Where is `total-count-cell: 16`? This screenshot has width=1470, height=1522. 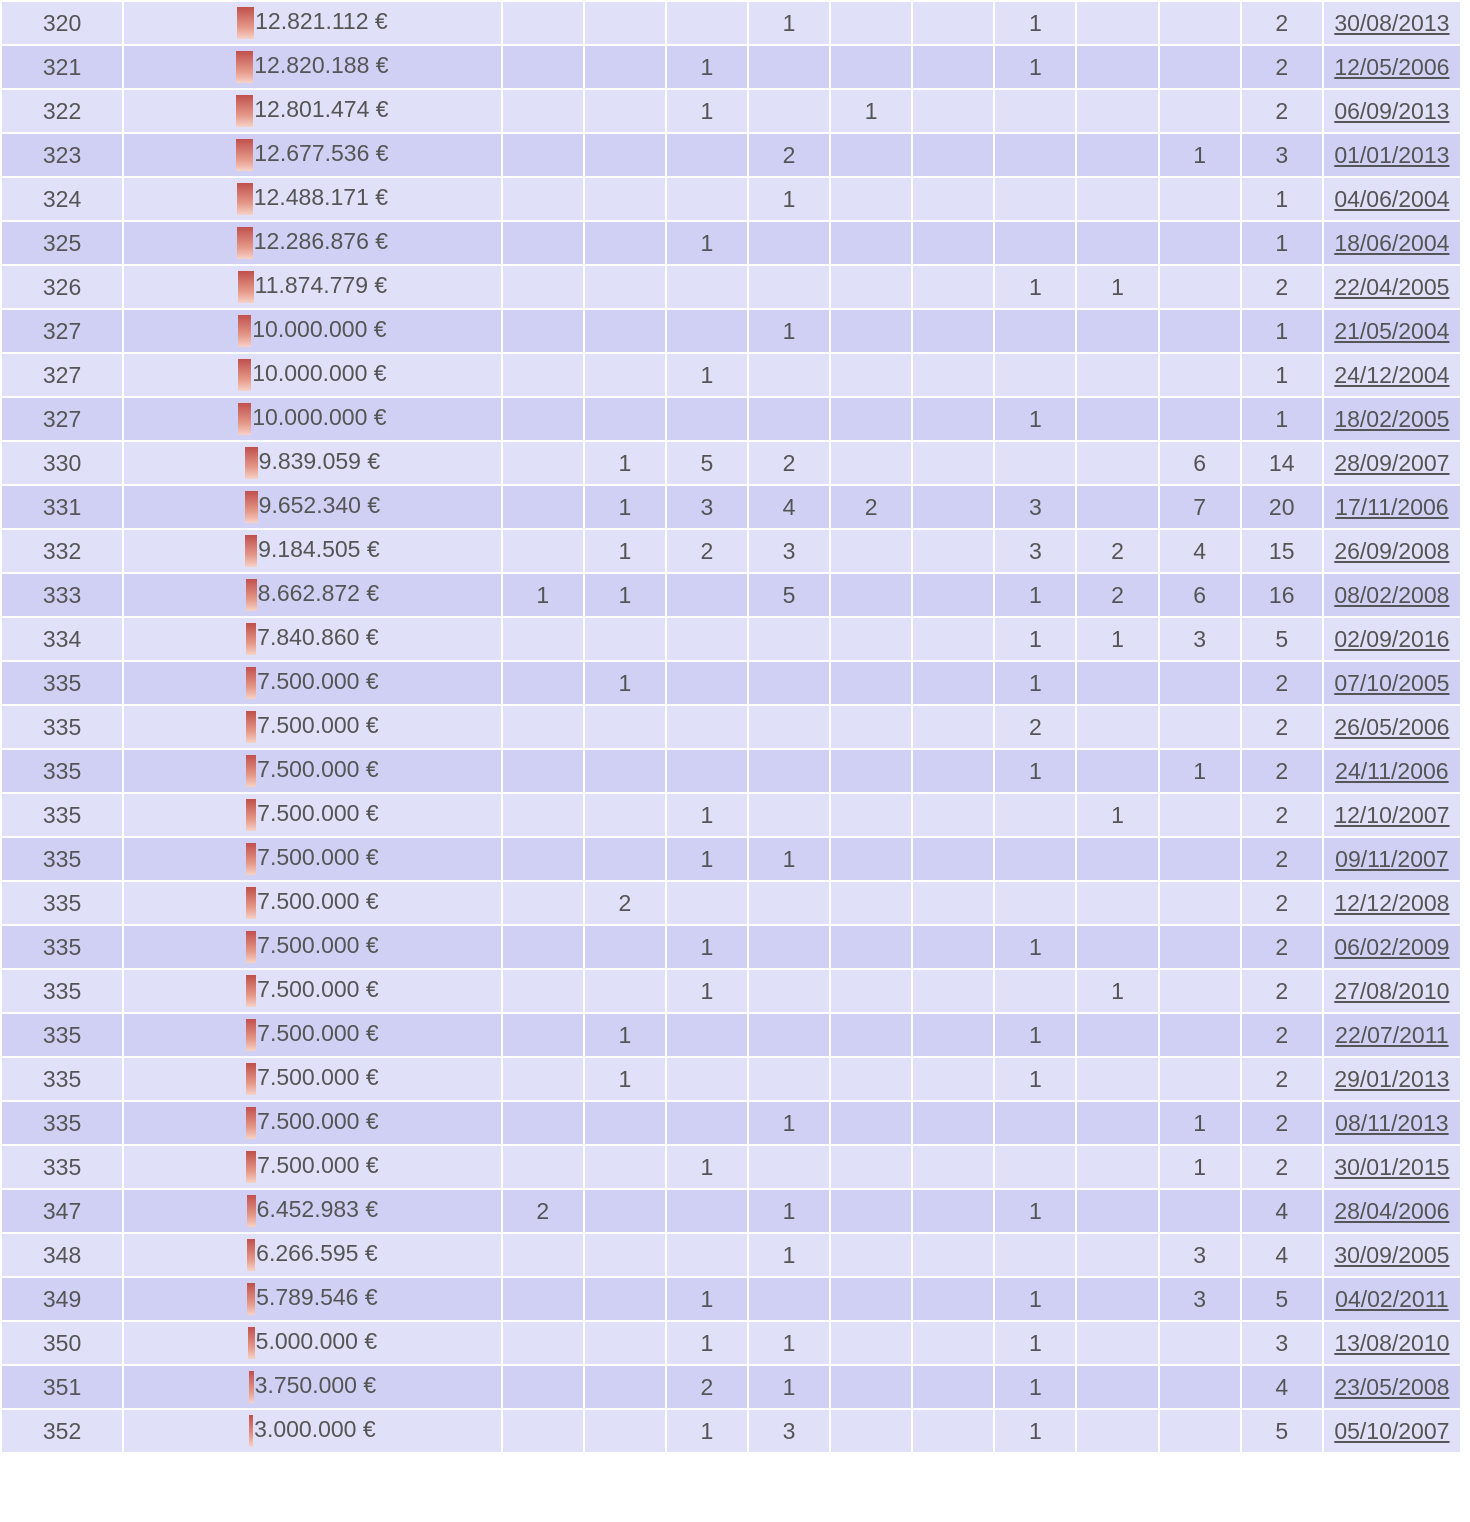
total-count-cell: 16 is located at coordinates (1281, 595).